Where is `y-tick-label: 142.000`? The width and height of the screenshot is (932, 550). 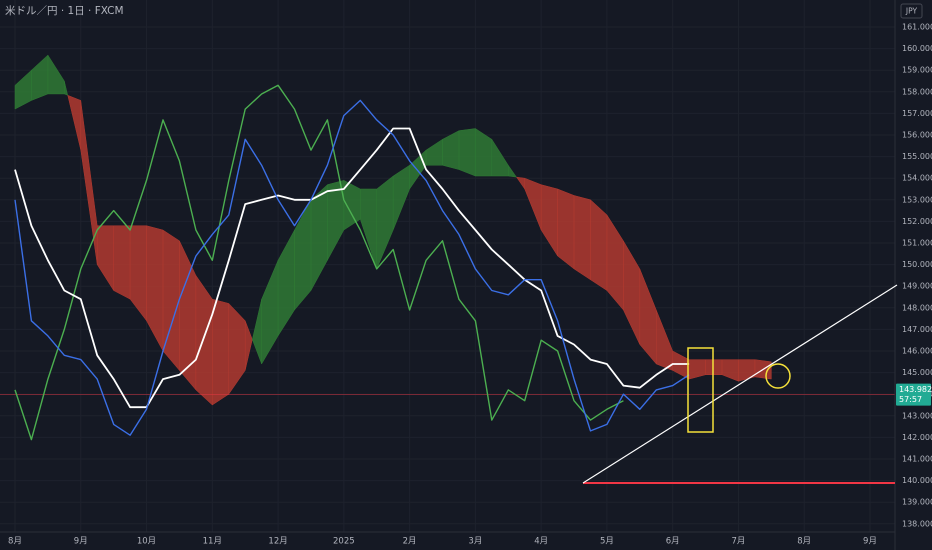
y-tick-label: 142.000 is located at coordinates (917, 437).